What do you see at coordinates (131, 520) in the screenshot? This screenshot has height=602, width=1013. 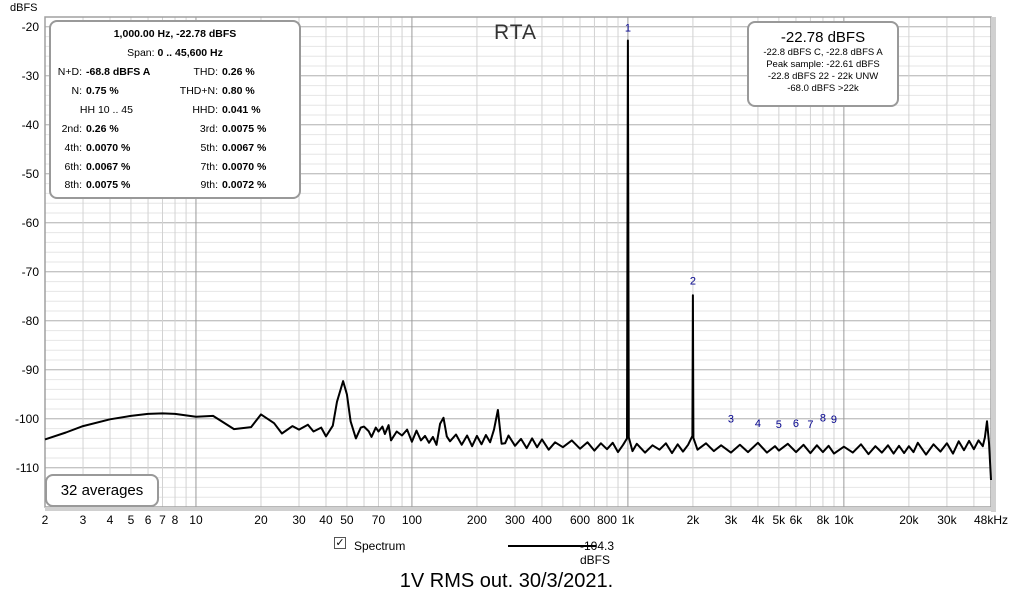 I see `x-tick-label: 5` at bounding box center [131, 520].